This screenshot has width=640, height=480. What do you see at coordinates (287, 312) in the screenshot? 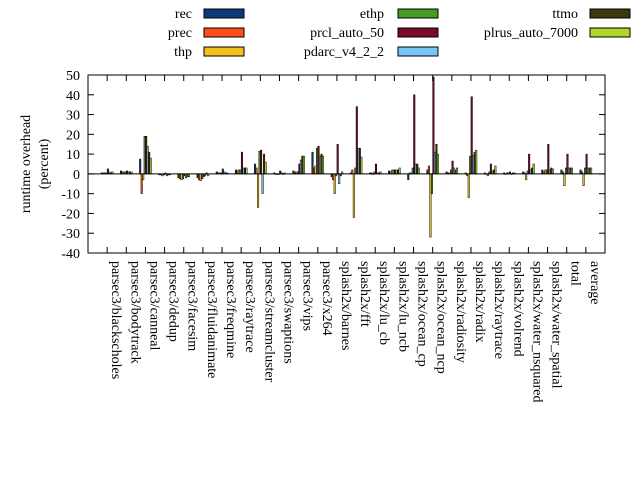
I see `x-tick-label: parsec3/swaptions` at bounding box center [287, 312].